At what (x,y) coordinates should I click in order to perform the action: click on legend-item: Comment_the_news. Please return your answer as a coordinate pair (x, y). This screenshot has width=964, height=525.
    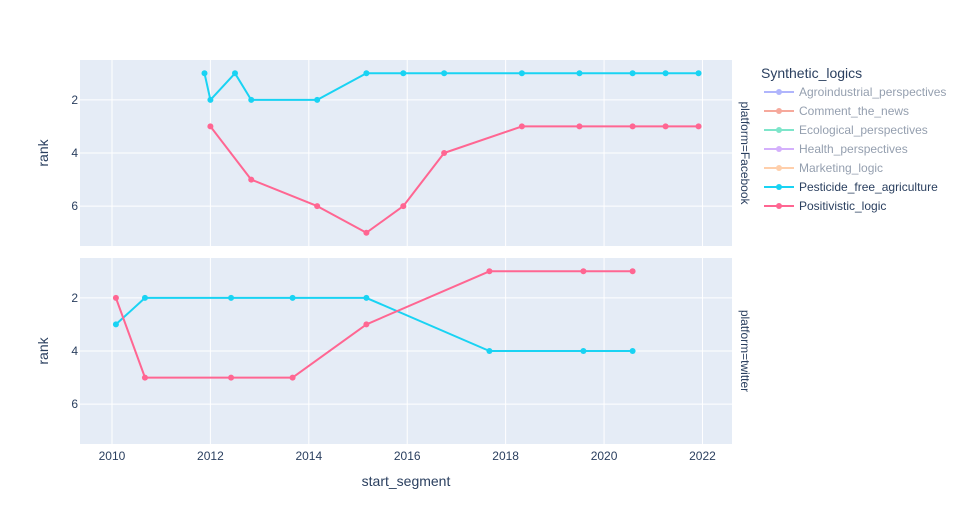
    Looking at the image, I should click on (836, 111).